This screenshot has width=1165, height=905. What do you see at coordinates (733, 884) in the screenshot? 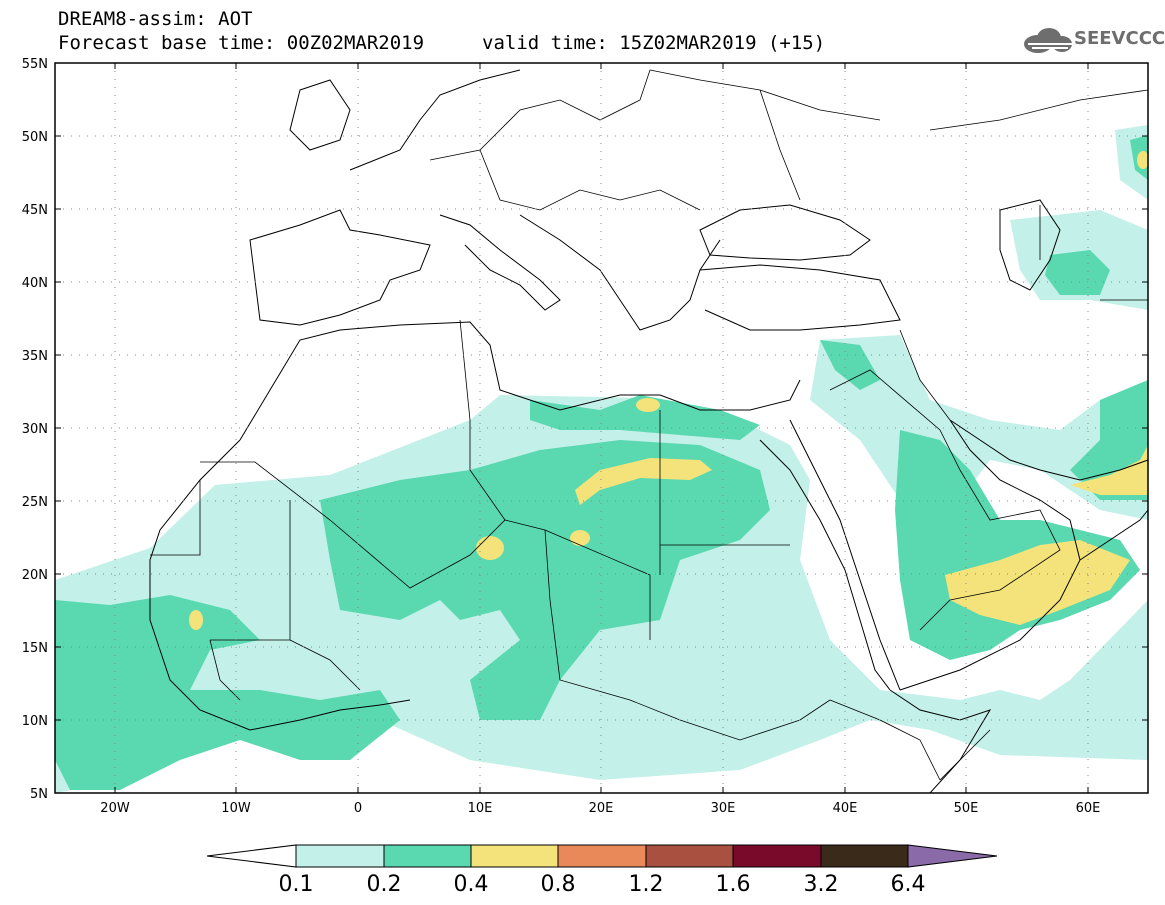
I see `colorbar-label: 1.6` at bounding box center [733, 884].